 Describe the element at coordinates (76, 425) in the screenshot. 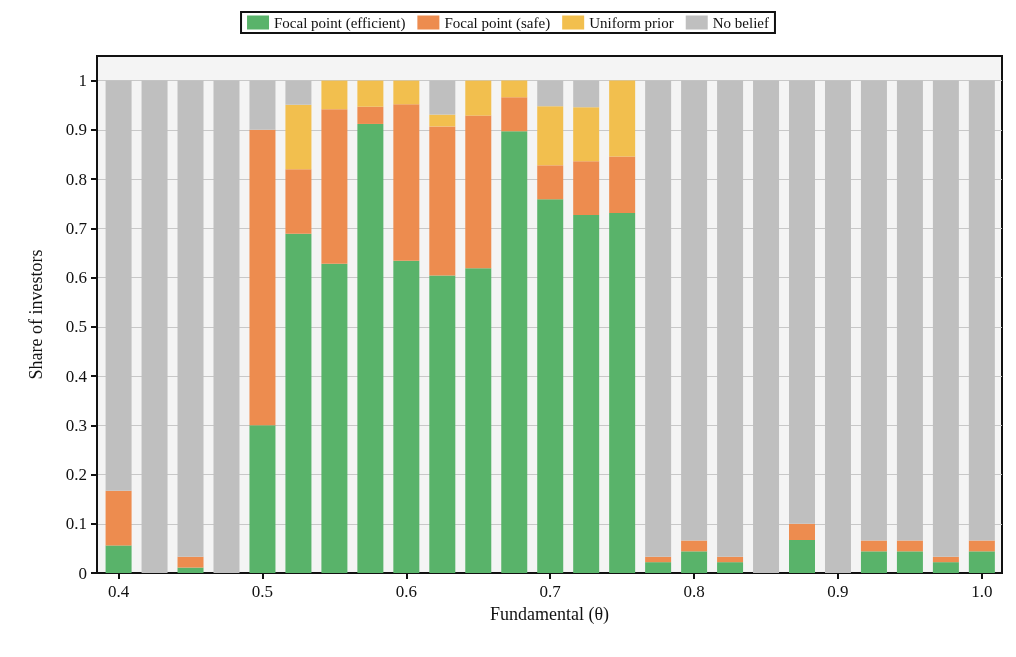

I see `y-tick-label: 0.3` at that location.